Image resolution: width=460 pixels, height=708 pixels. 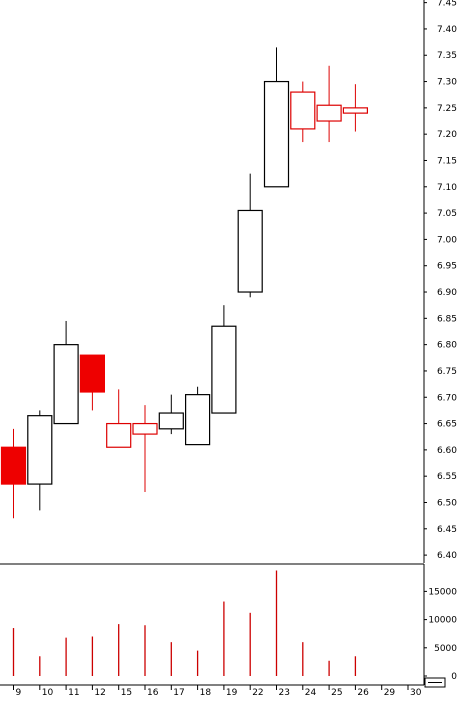 What do you see at coordinates (442, 592) in the screenshot?
I see `volume-tick-label: 15000` at bounding box center [442, 592].